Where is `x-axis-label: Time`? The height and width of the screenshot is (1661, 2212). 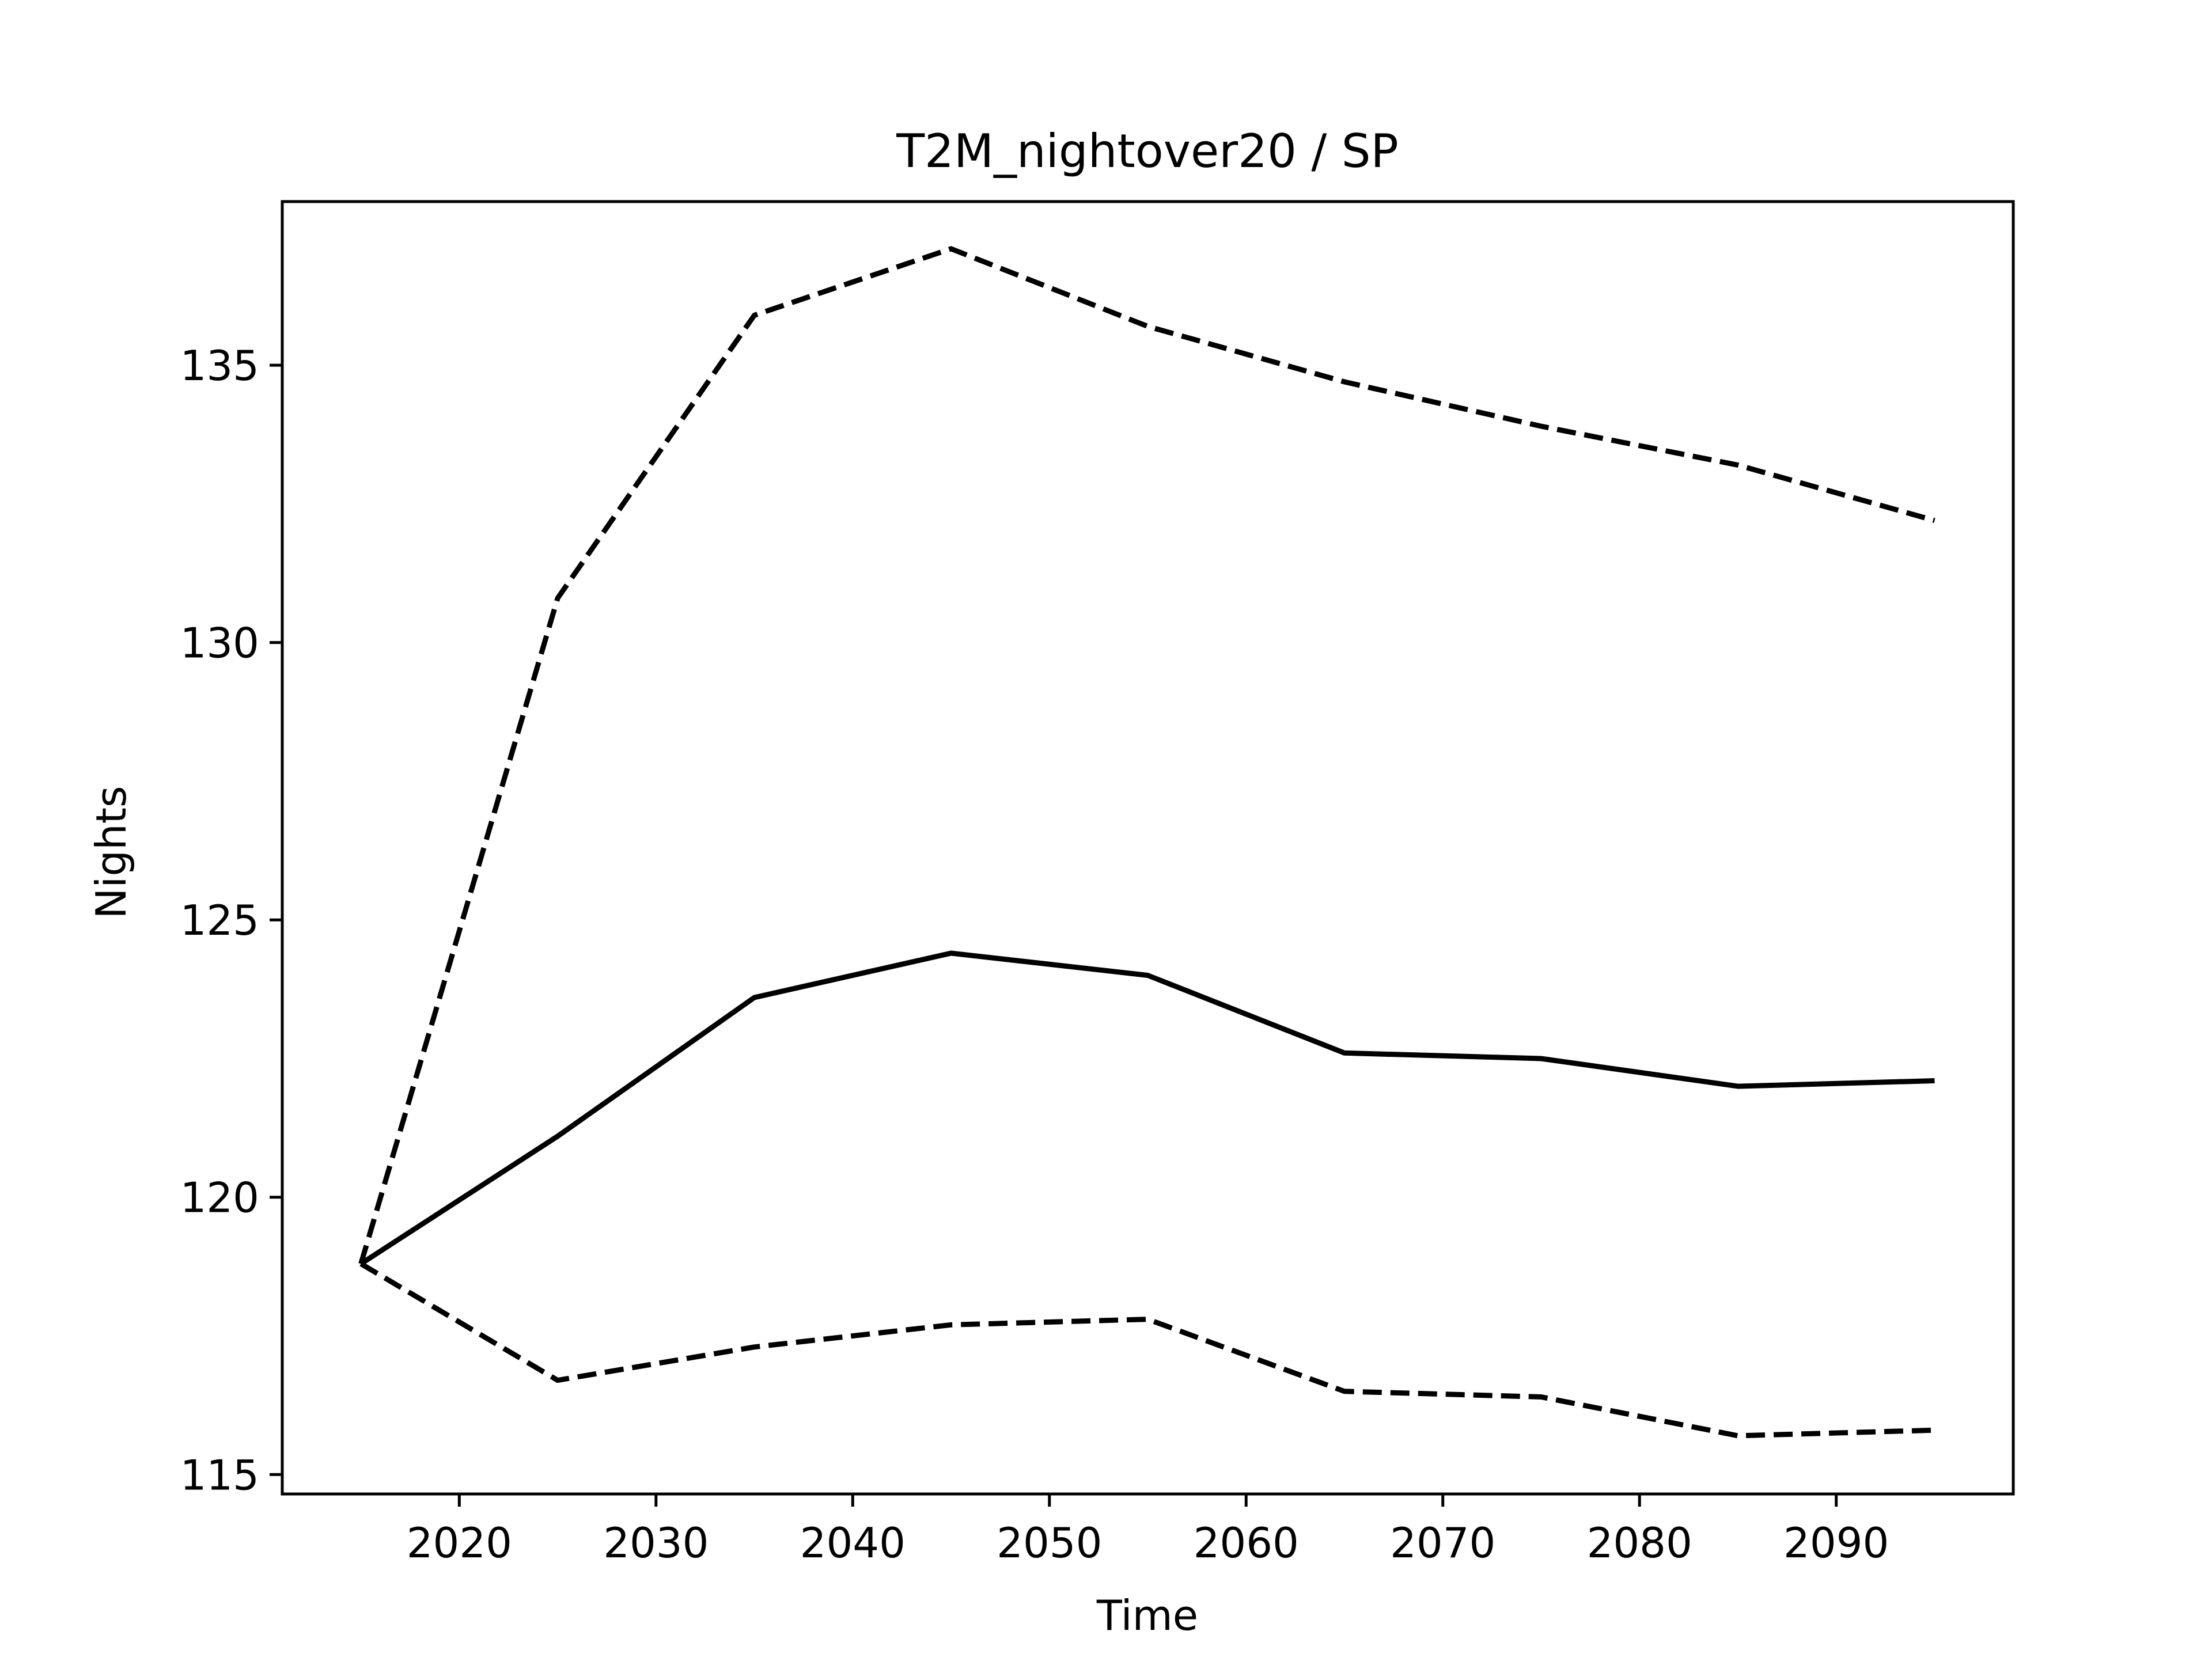
x-axis-label: Time is located at coordinates (1147, 1615).